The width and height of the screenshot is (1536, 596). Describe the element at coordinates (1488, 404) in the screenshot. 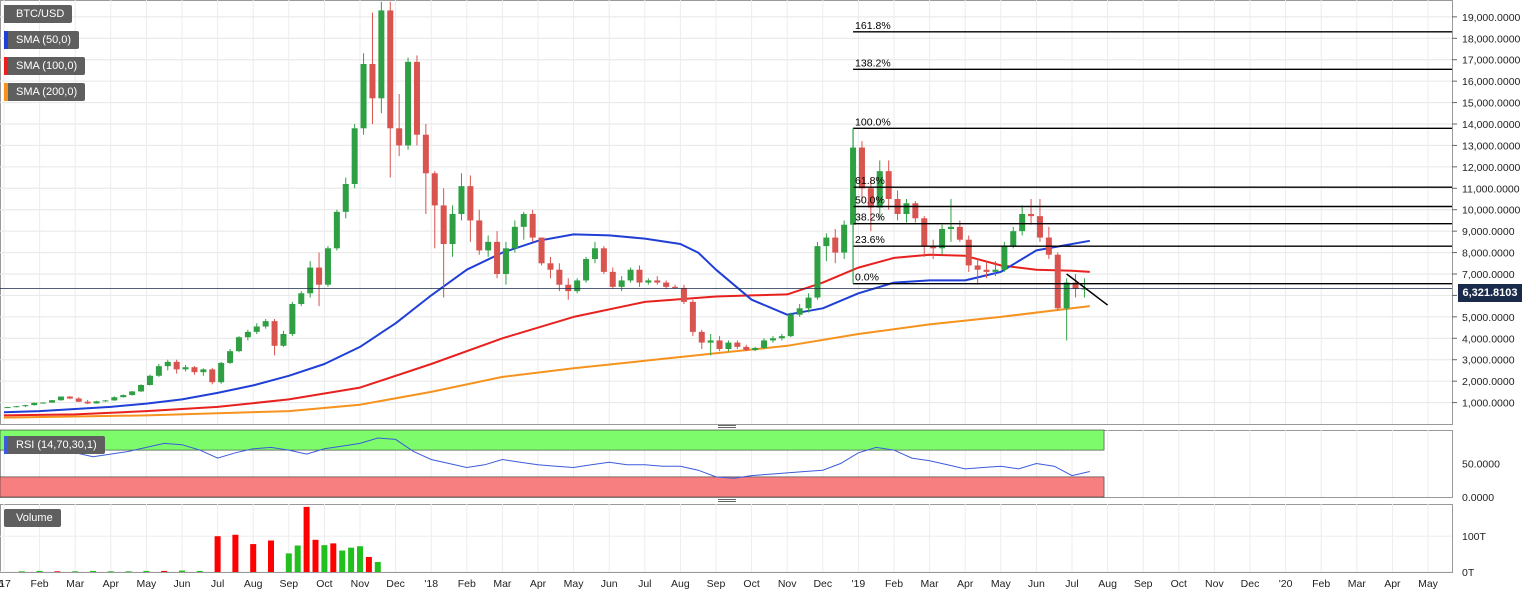

I see `price-tick-label: 1,000.0000` at that location.